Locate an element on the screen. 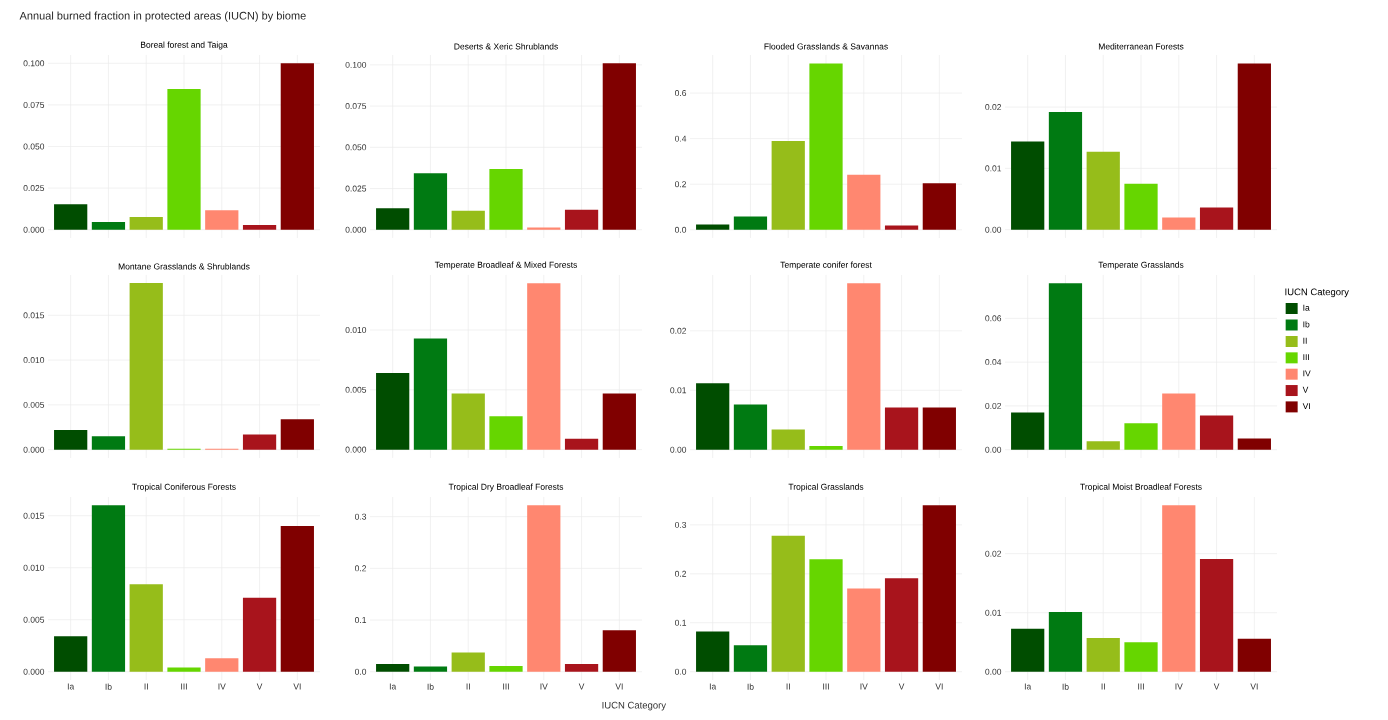  chart-title: Tropical Moist Broadleaf Forests is located at coordinates (1141, 487).